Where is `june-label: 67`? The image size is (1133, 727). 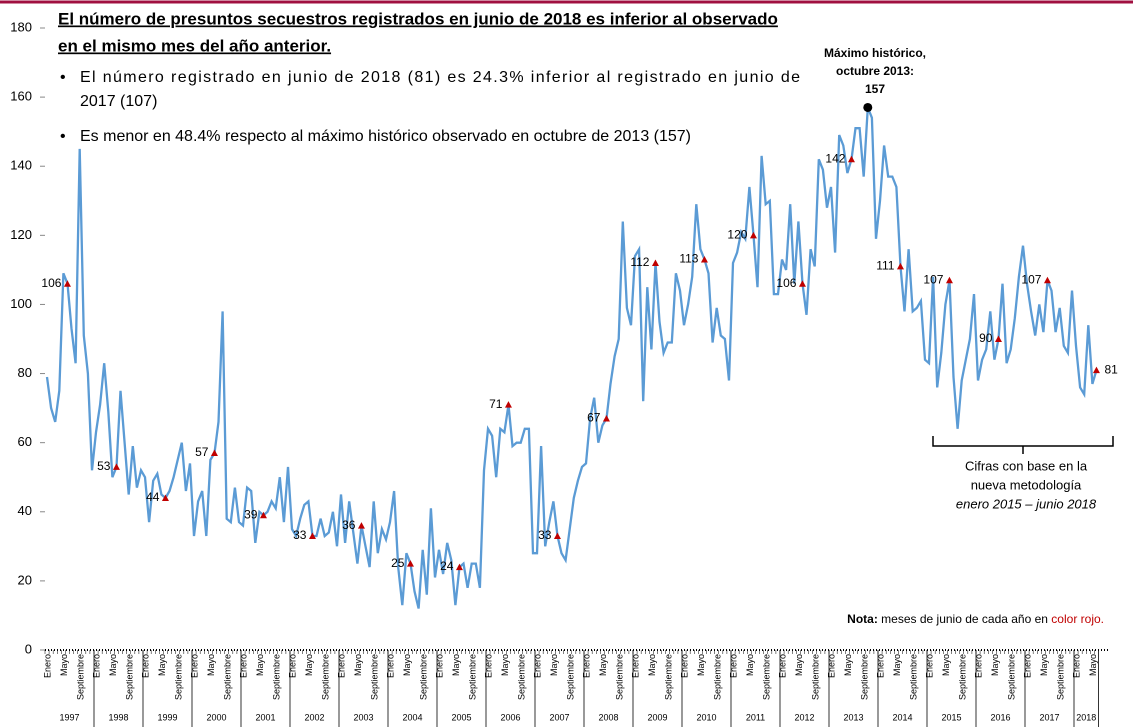 june-label: 67 is located at coordinates (594, 418).